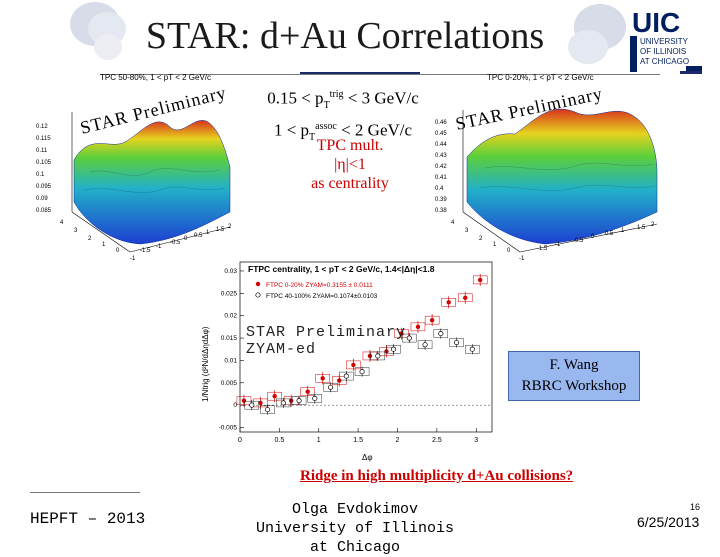 This screenshot has height=557, width=720. I want to click on legend-black-text: FTPC 40-100% ZYAM=0.1074±0.0103, so click(322, 296).